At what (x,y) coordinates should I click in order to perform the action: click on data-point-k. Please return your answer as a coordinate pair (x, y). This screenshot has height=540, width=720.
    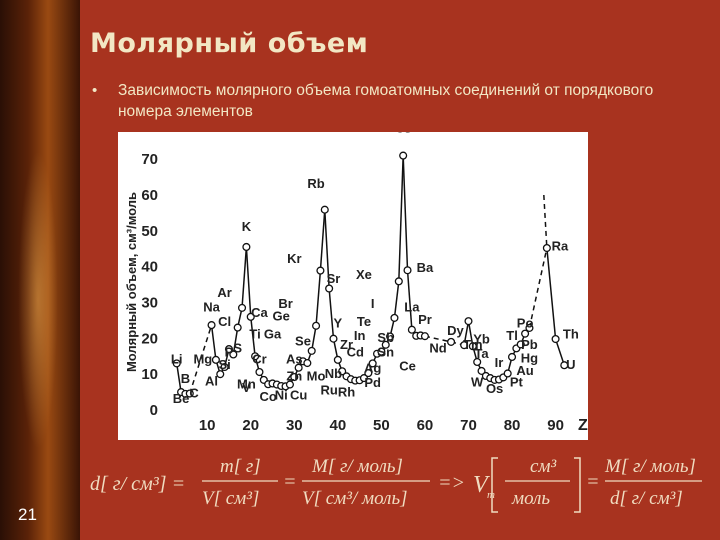
    Looking at the image, I should click on (246, 247).